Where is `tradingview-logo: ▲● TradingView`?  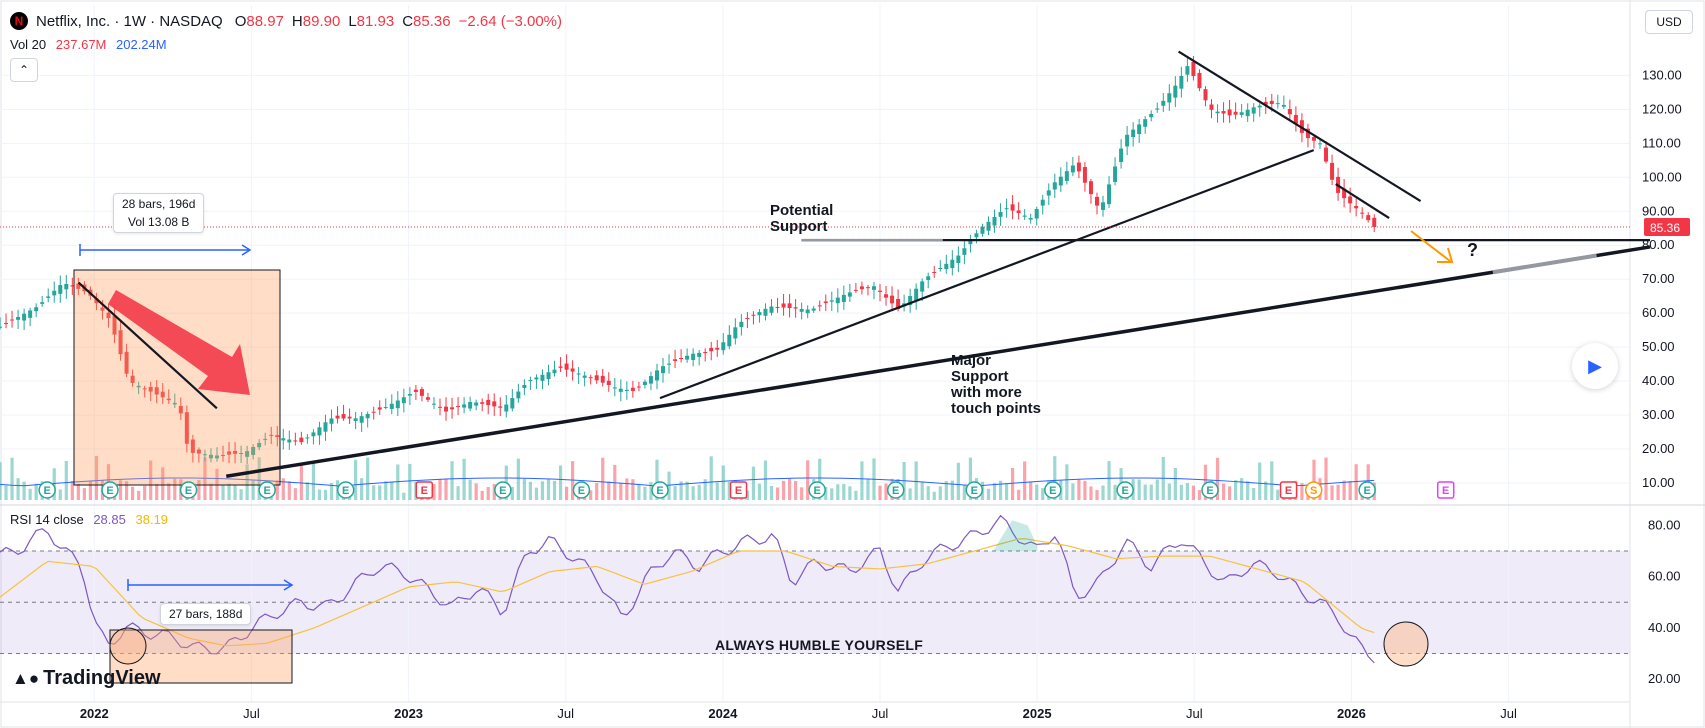 tradingview-logo: ▲● TradingView is located at coordinates (86, 678).